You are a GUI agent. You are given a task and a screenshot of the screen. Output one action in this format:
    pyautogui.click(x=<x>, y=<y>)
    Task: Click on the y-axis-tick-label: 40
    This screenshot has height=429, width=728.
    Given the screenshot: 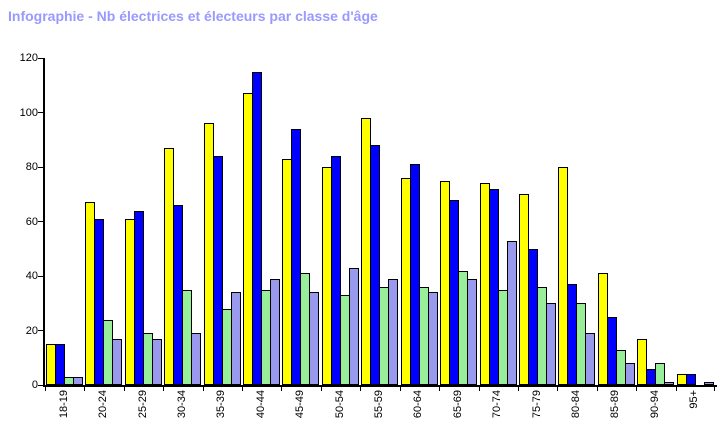 What is the action you would take?
    pyautogui.click(x=31, y=276)
    